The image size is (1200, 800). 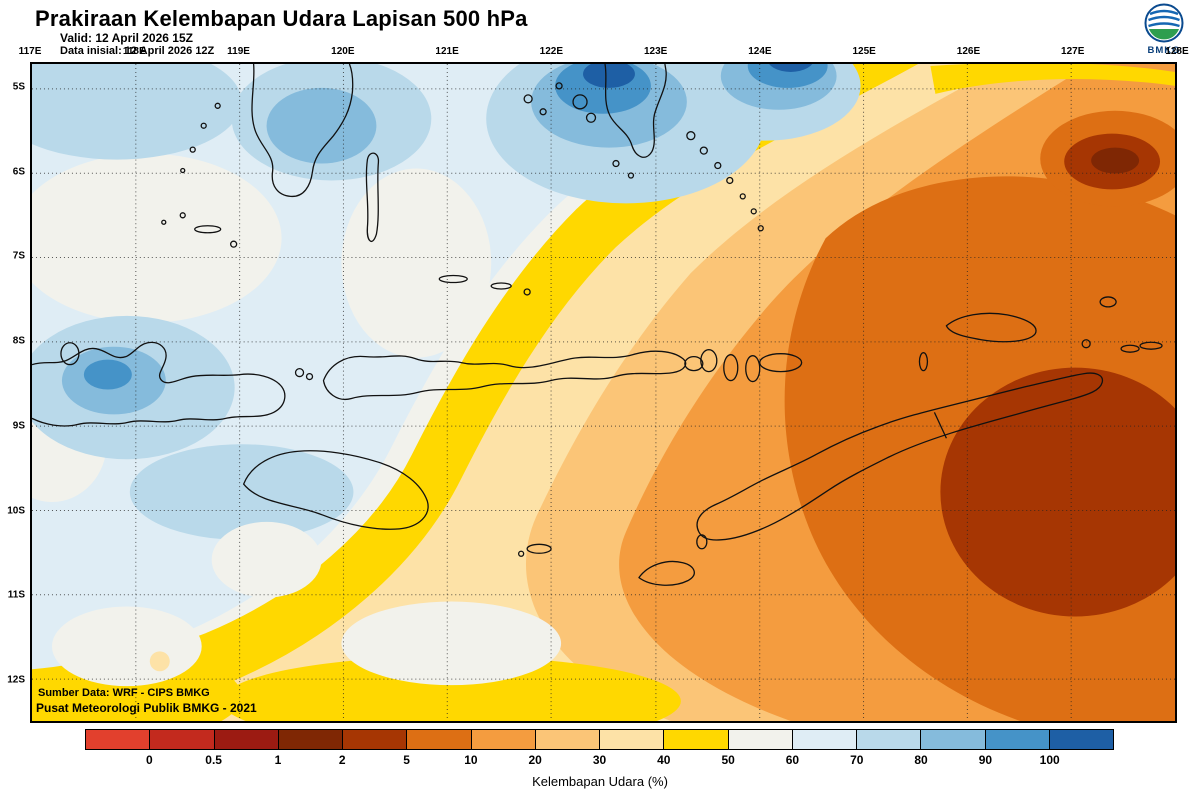 What do you see at coordinates (278, 760) in the screenshot?
I see `colorbar-tick-label: 1` at bounding box center [278, 760].